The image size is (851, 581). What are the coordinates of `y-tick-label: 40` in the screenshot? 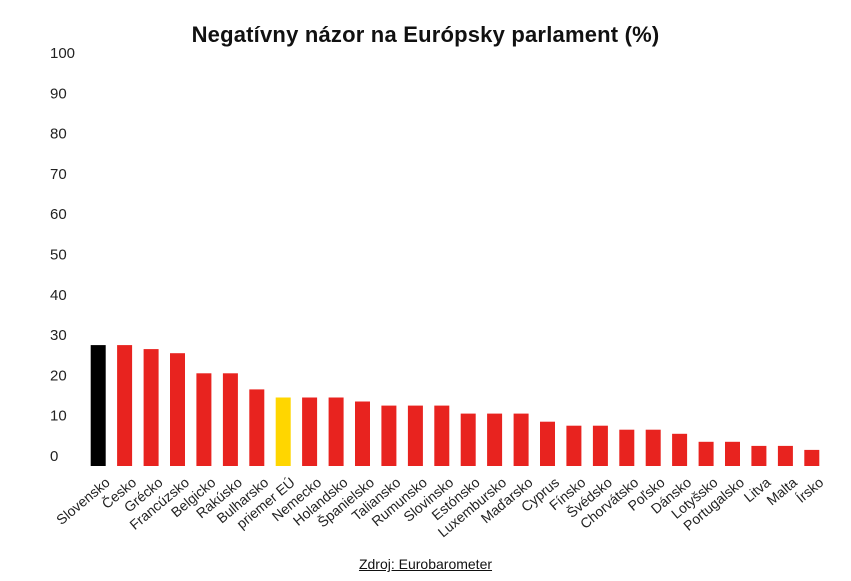 It's located at (58, 295).